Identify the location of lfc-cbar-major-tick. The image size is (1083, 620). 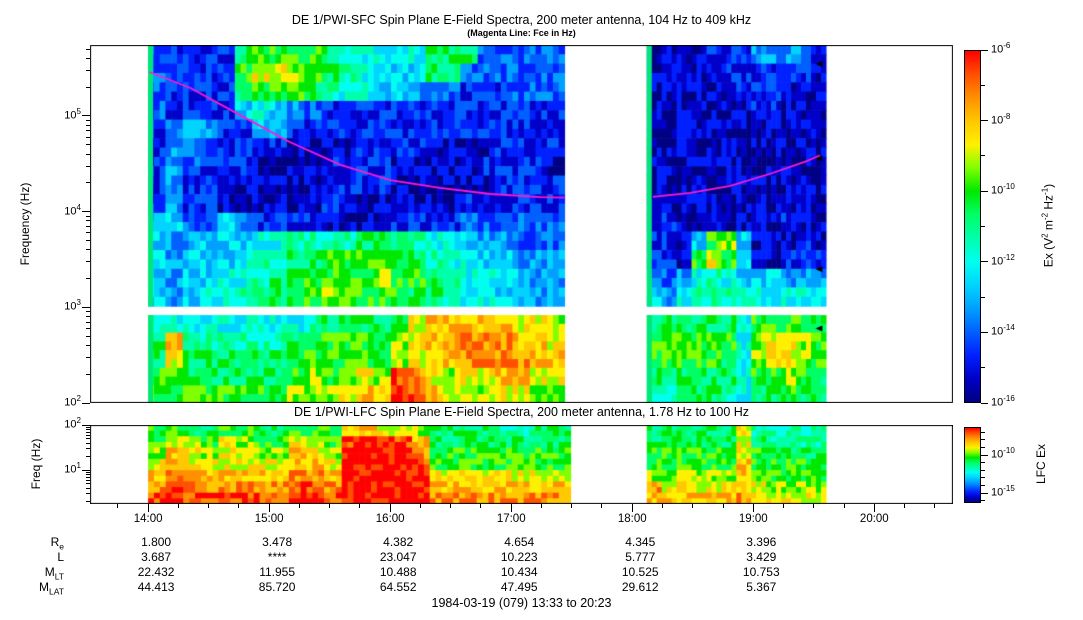
(984, 455).